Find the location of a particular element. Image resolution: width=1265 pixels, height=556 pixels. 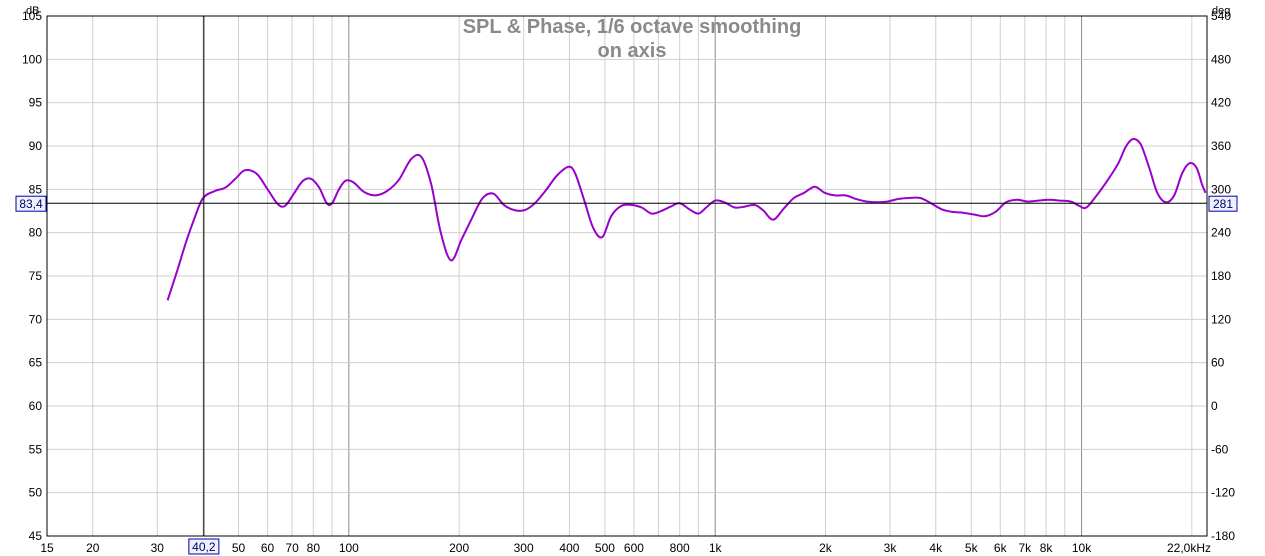

x-tick-label: 2k is located at coordinates (826, 548).